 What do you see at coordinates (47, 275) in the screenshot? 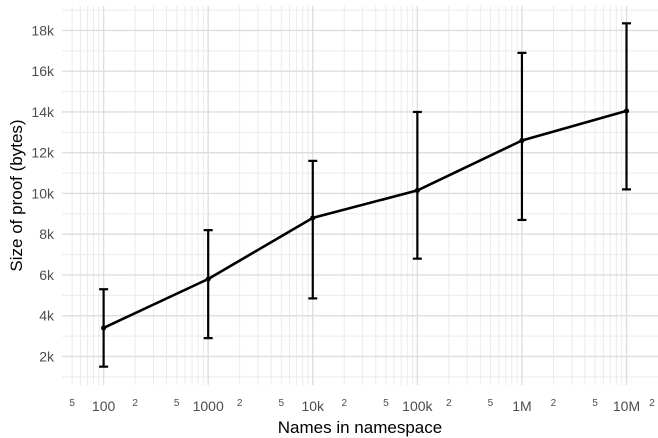
I see `y-tick-label: 6k` at bounding box center [47, 275].